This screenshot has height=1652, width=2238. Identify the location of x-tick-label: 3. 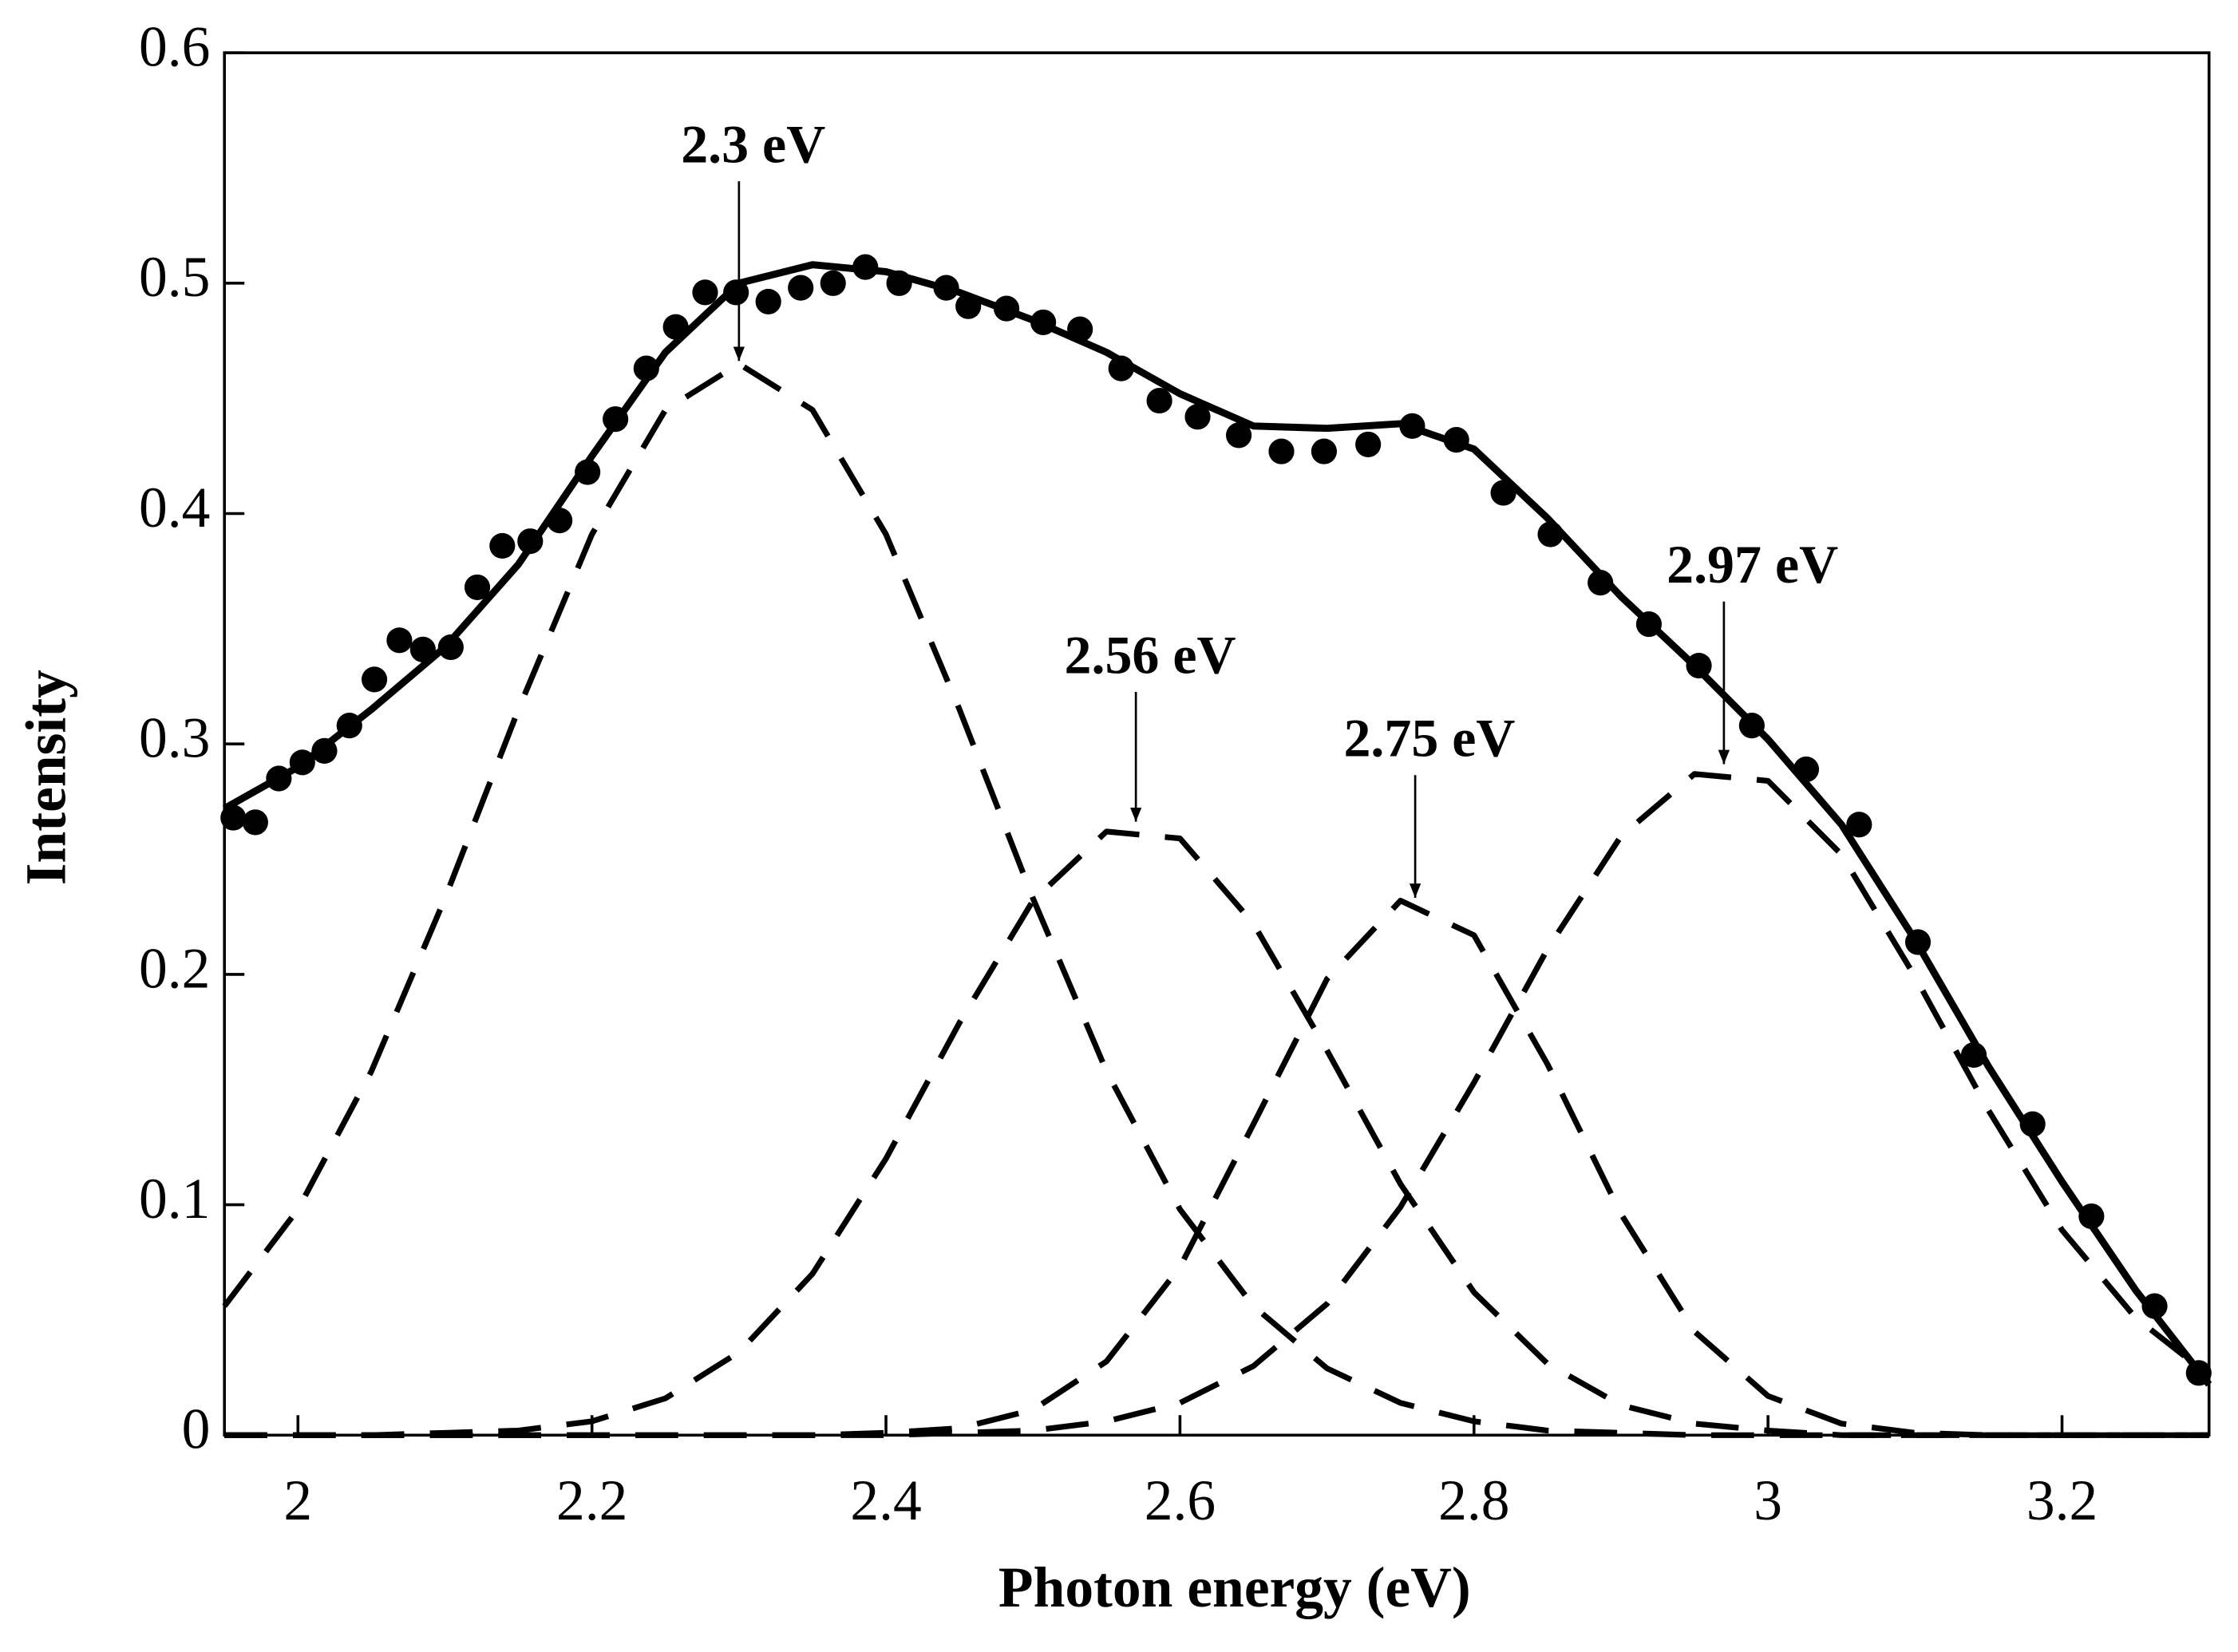
(1768, 1500).